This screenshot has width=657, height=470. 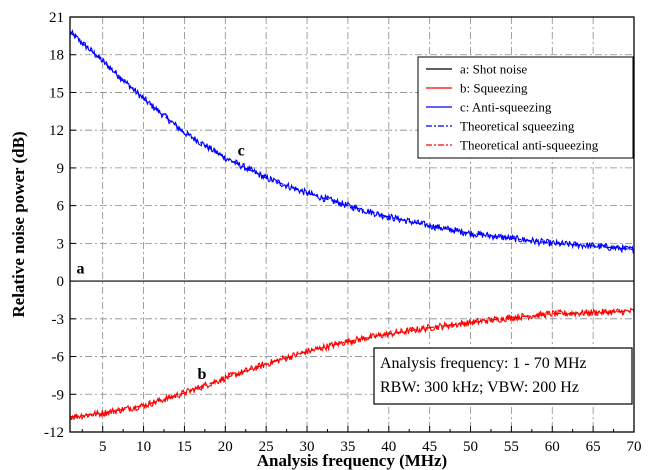 I want to click on y-tick-label: 21, so click(x=56, y=18).